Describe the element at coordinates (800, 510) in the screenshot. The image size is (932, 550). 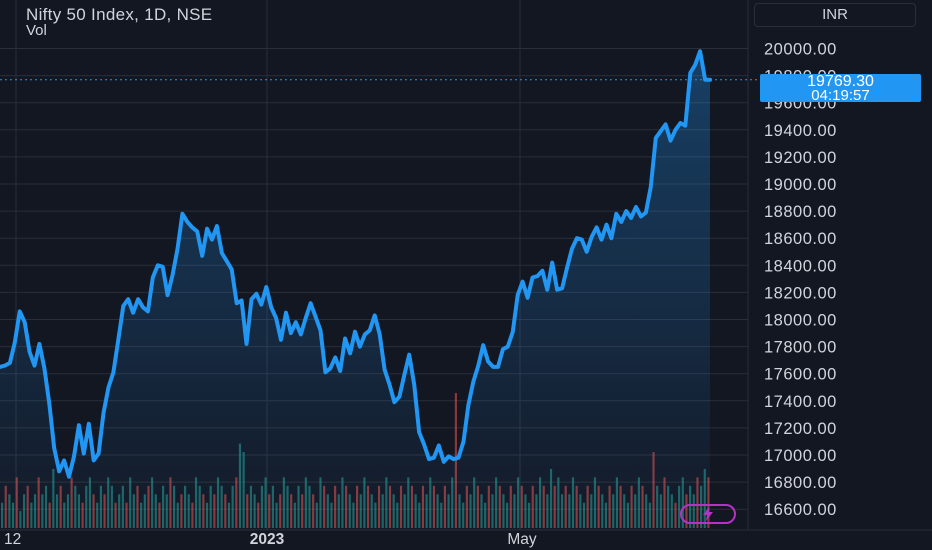
I see `y-tick-label: 16600.00` at that location.